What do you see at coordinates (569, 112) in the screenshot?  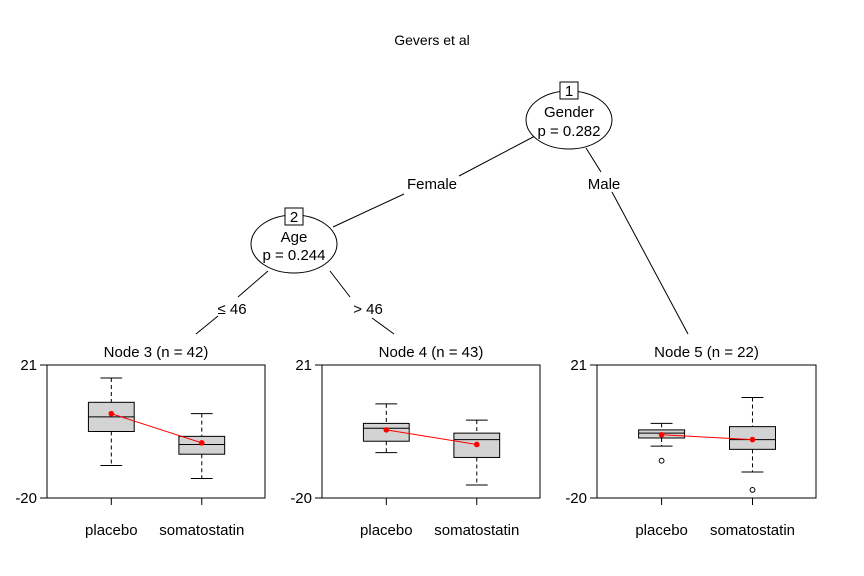 I see `root-node-variable: Gender` at bounding box center [569, 112].